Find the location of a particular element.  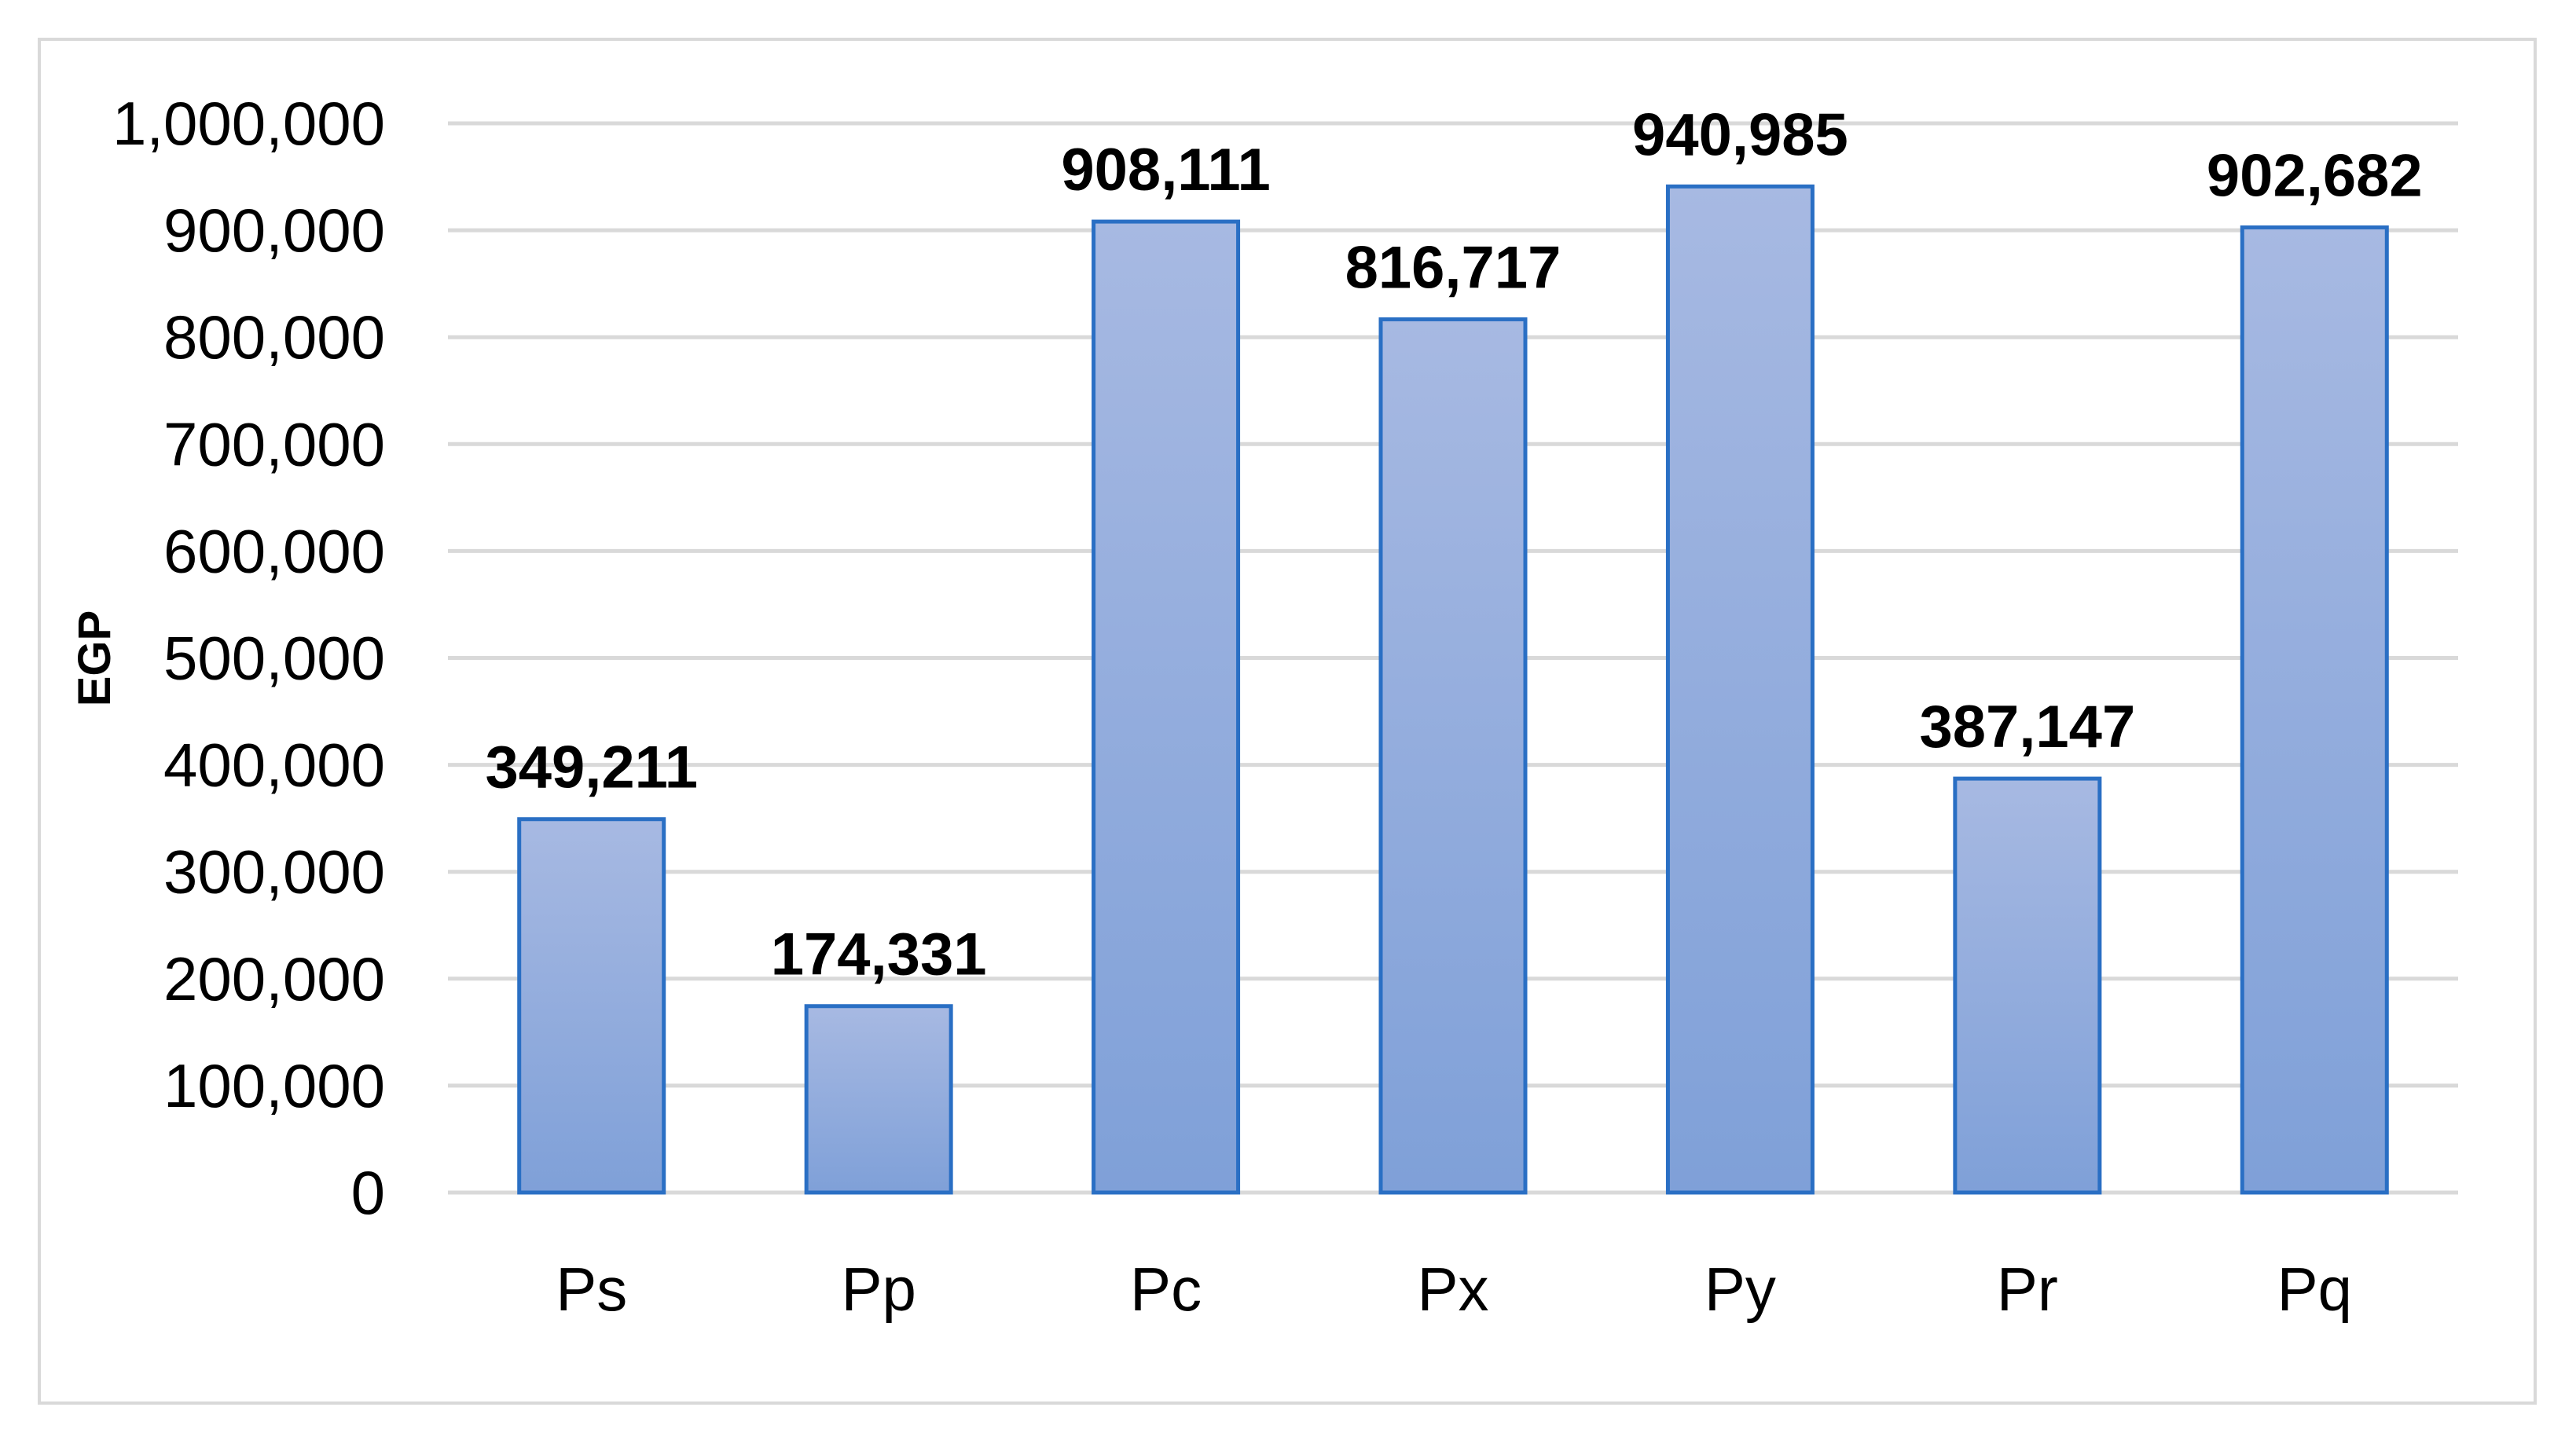

y-tick-label: 400,000 is located at coordinates (274, 765).